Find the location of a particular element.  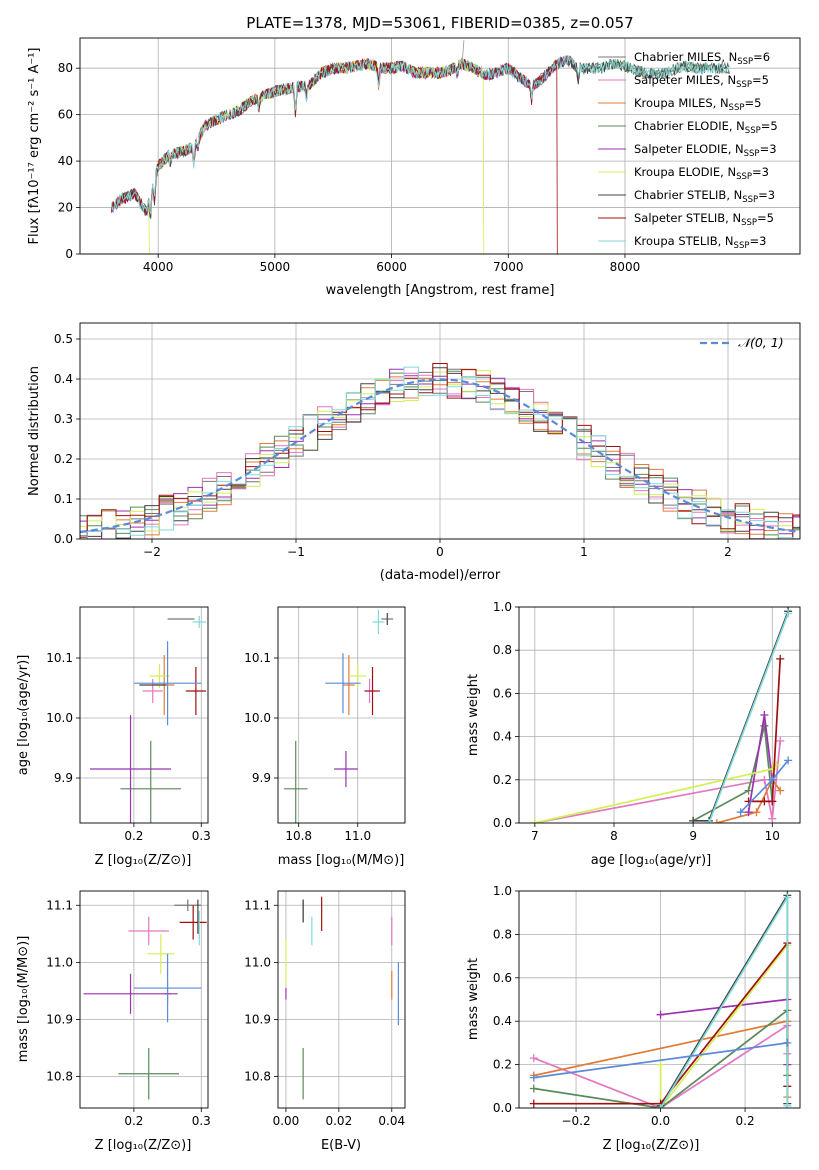

residuals-ytick-label: 0.2 is located at coordinates (63, 459).